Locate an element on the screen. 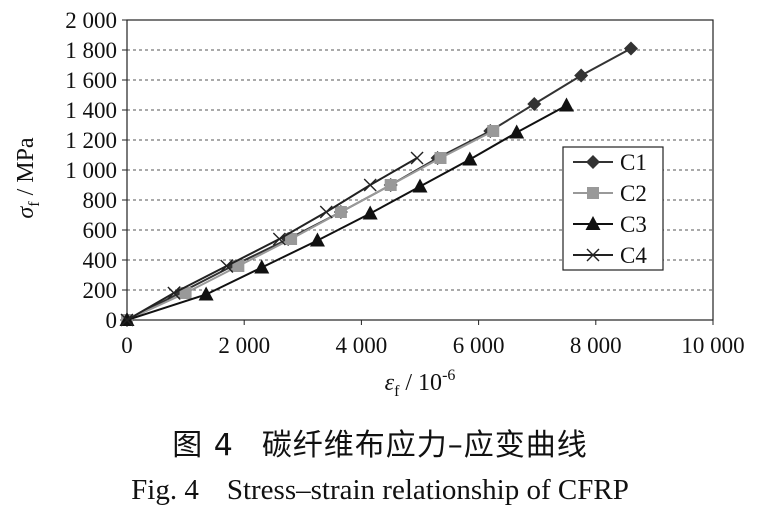  y-tick-label: 0 is located at coordinates (112, 320).